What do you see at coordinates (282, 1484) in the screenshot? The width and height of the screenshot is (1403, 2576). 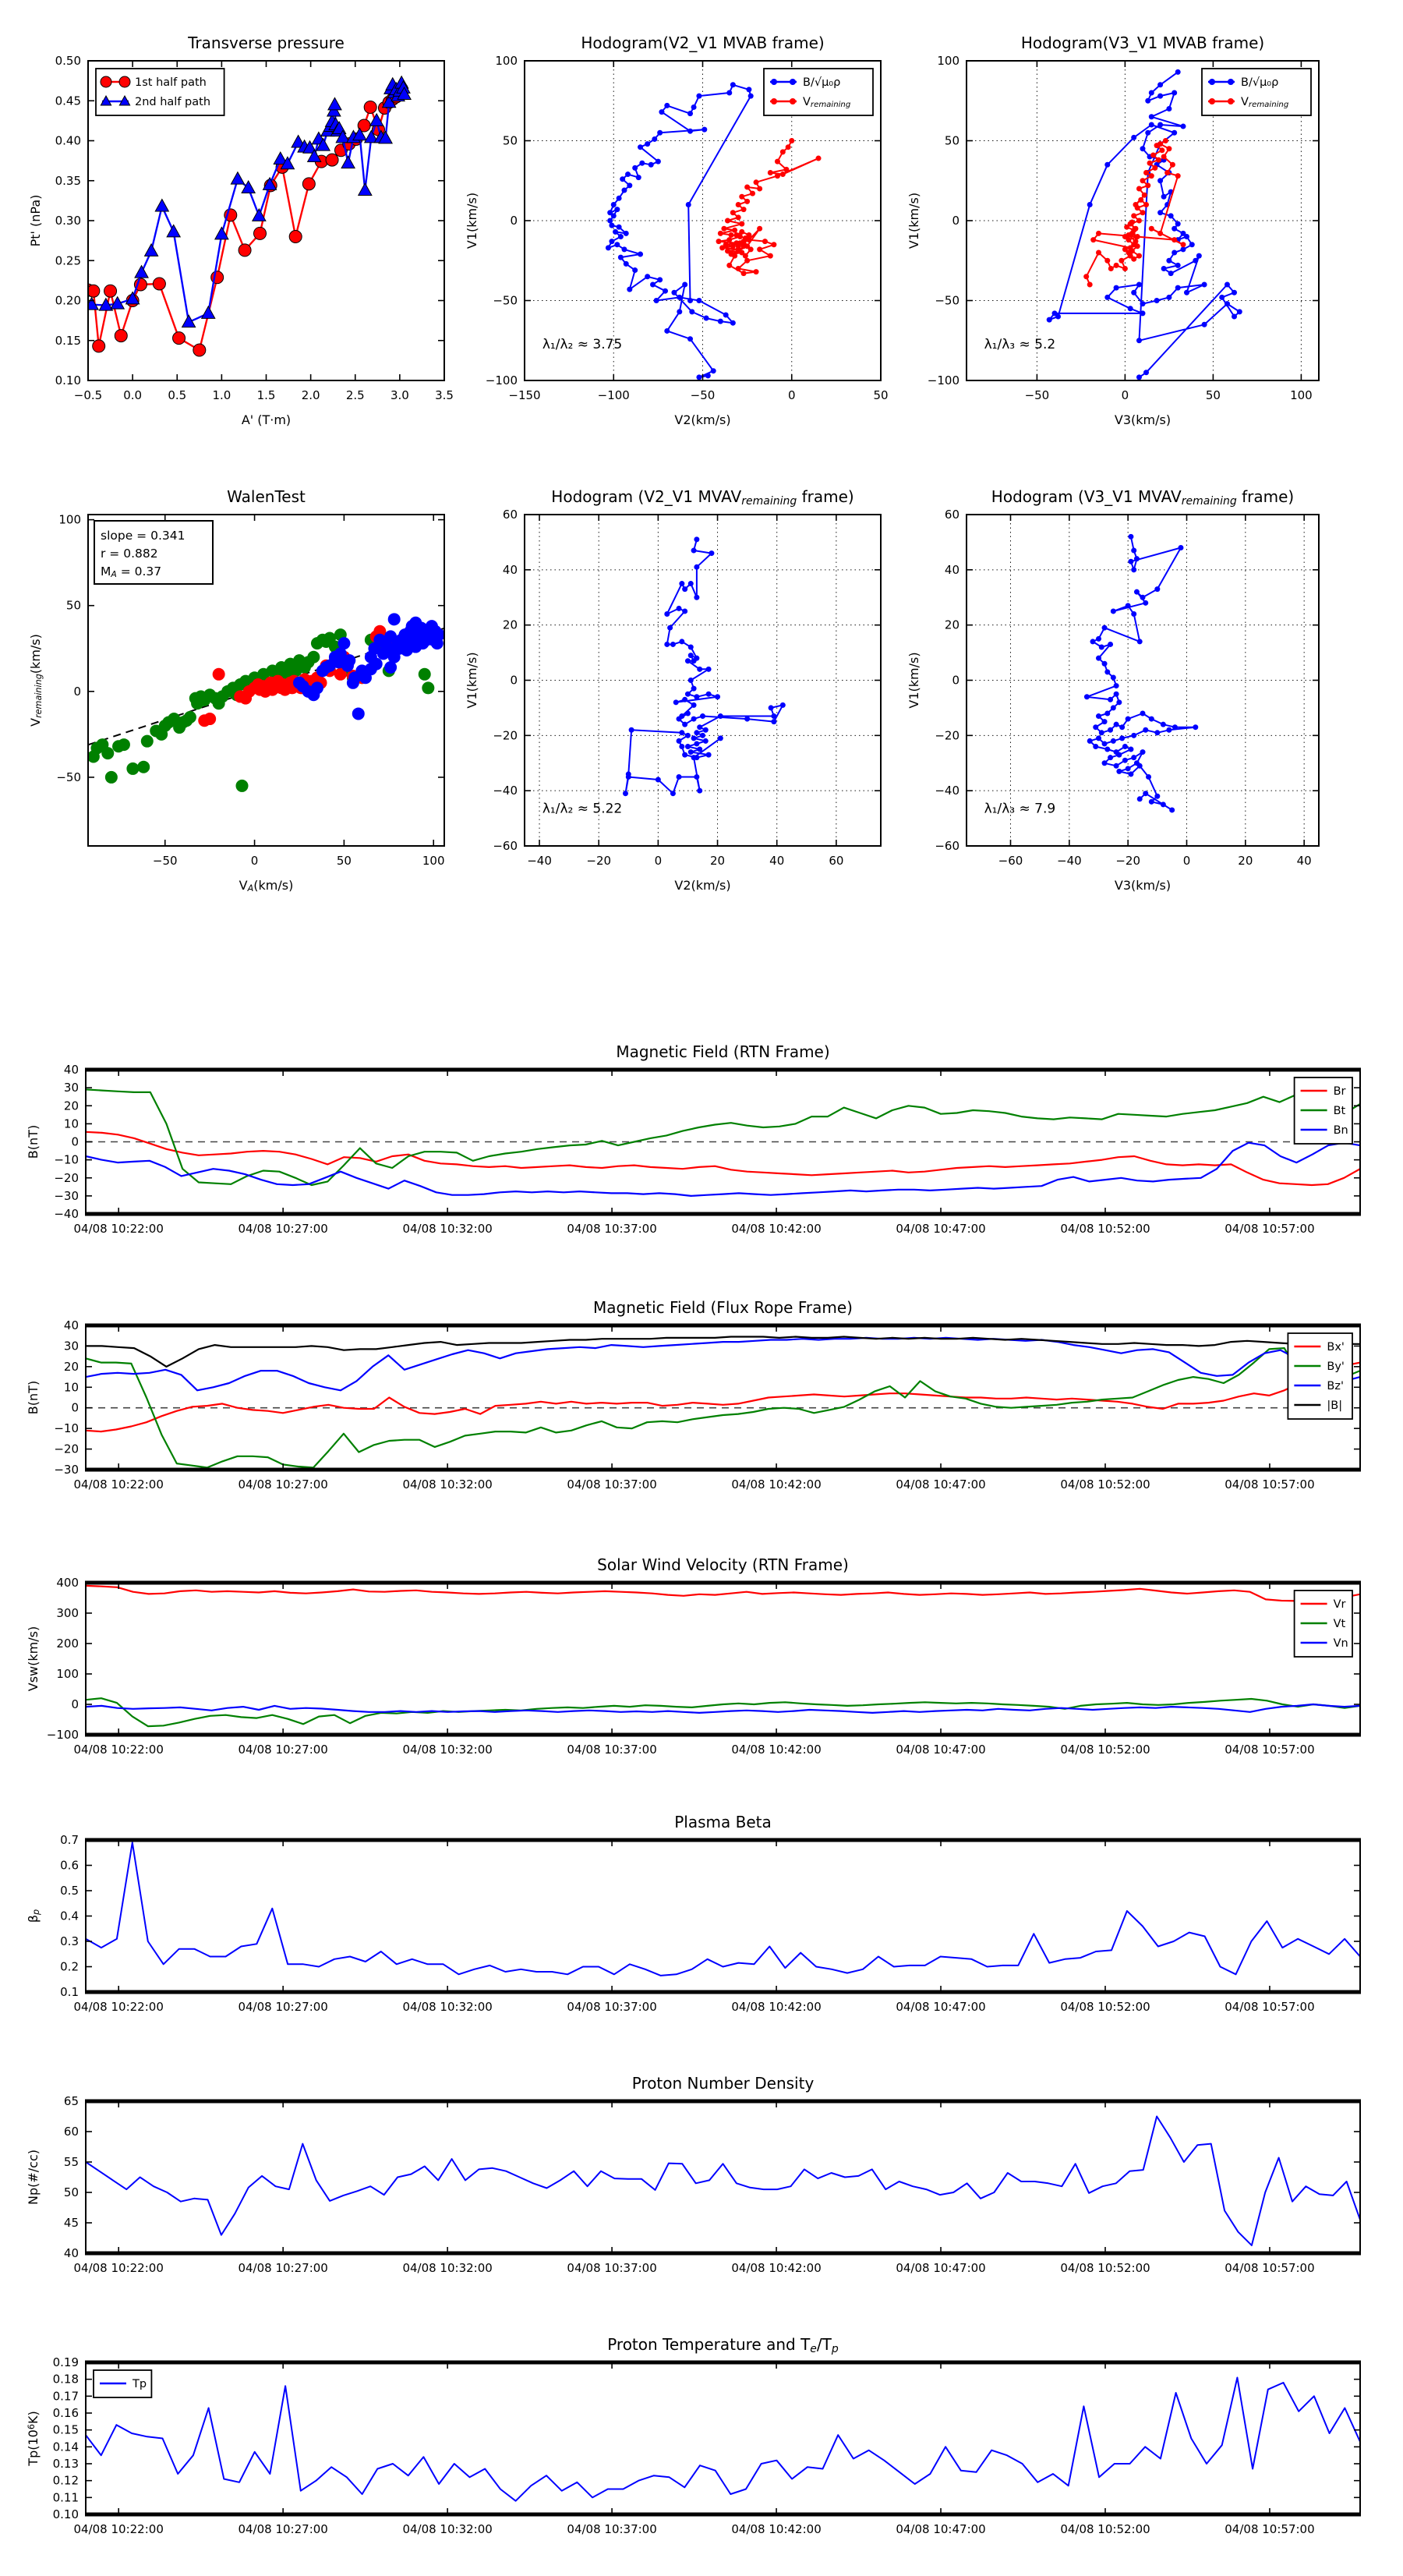 I see `x-tick-label: 04/08 10:27:00` at bounding box center [282, 1484].